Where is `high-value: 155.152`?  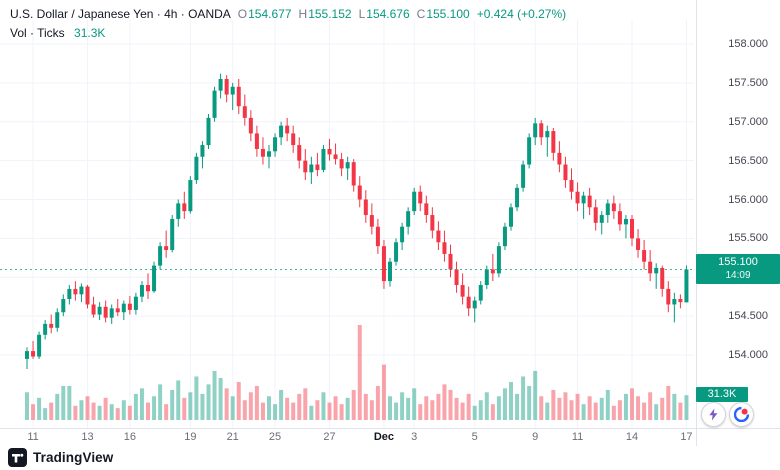
high-value: 155.152 is located at coordinates (330, 14).